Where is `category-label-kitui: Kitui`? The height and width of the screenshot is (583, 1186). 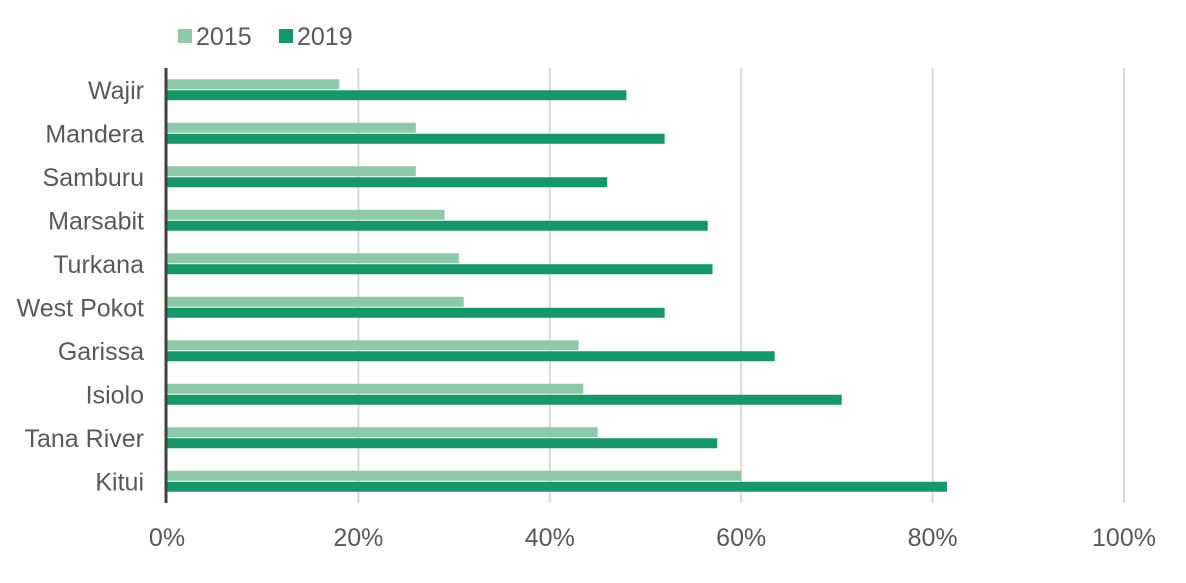
category-label-kitui: Kitui is located at coordinates (119, 482).